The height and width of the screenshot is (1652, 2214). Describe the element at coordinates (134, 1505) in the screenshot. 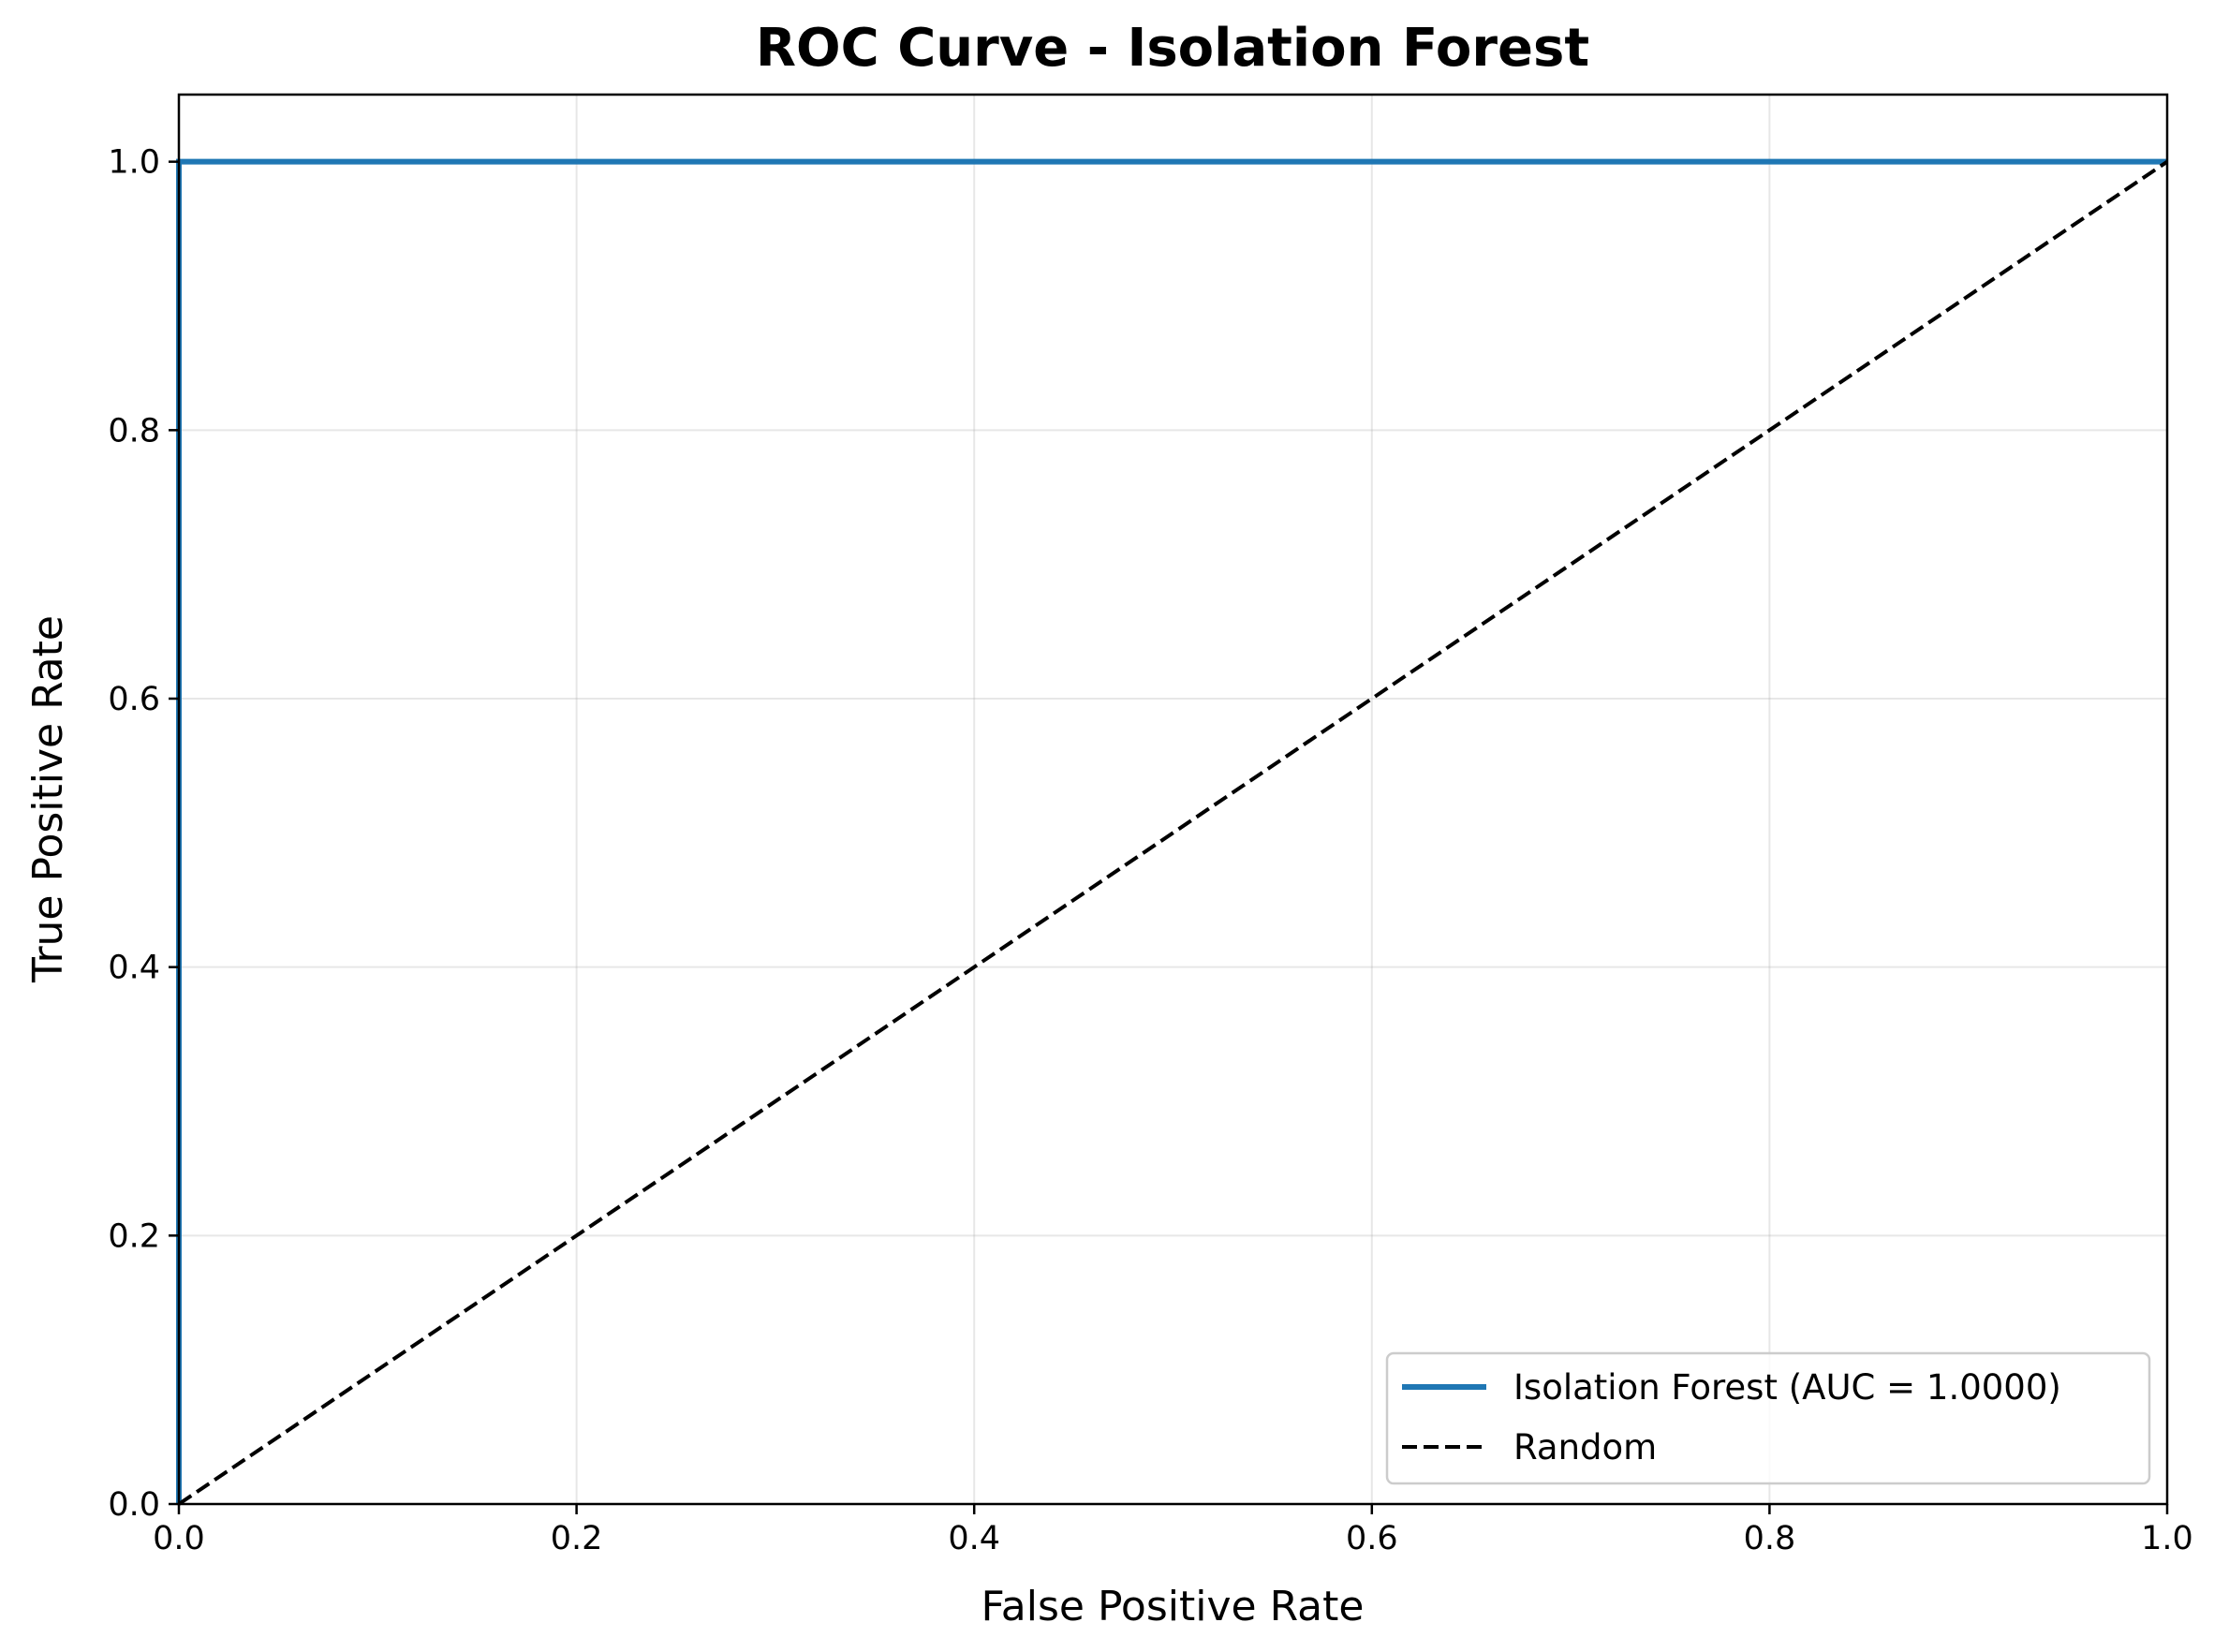

I see `y-tick-label-0: 0.0` at that location.